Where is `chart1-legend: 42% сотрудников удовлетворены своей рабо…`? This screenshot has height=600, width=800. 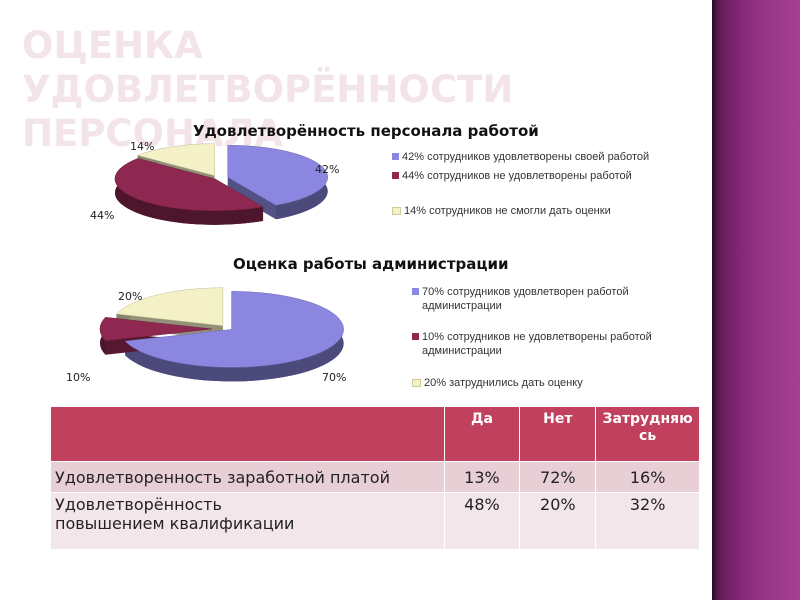
chart1-legend: 42% сотрудников удовлетворены своей рабо… is located at coordinates (542, 184).